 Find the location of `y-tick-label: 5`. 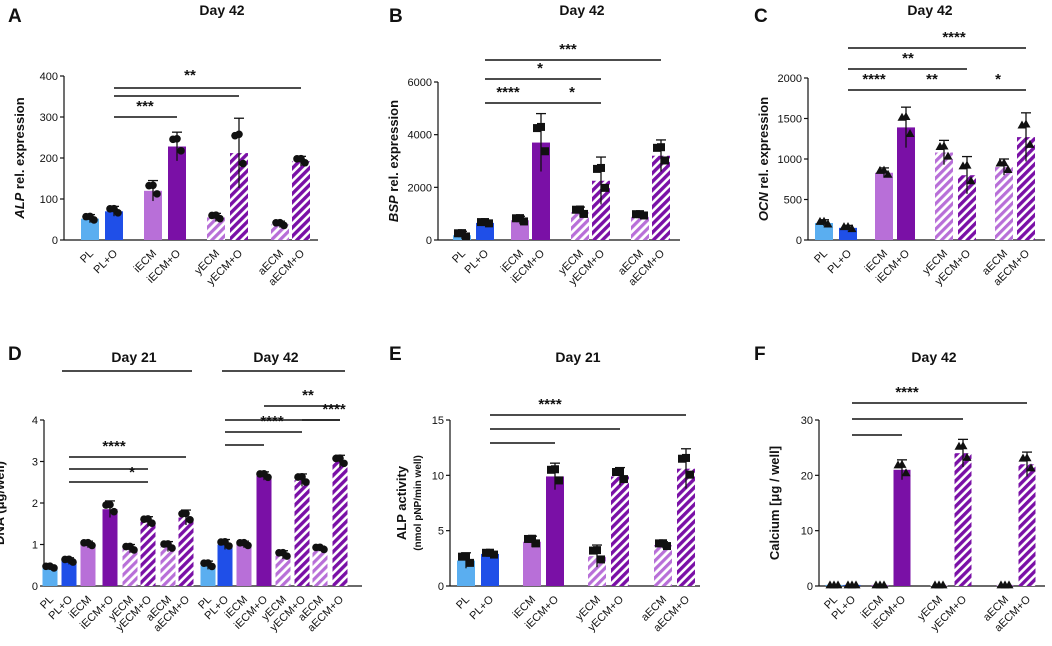

y-tick-label: 5 is located at coordinates (441, 532).